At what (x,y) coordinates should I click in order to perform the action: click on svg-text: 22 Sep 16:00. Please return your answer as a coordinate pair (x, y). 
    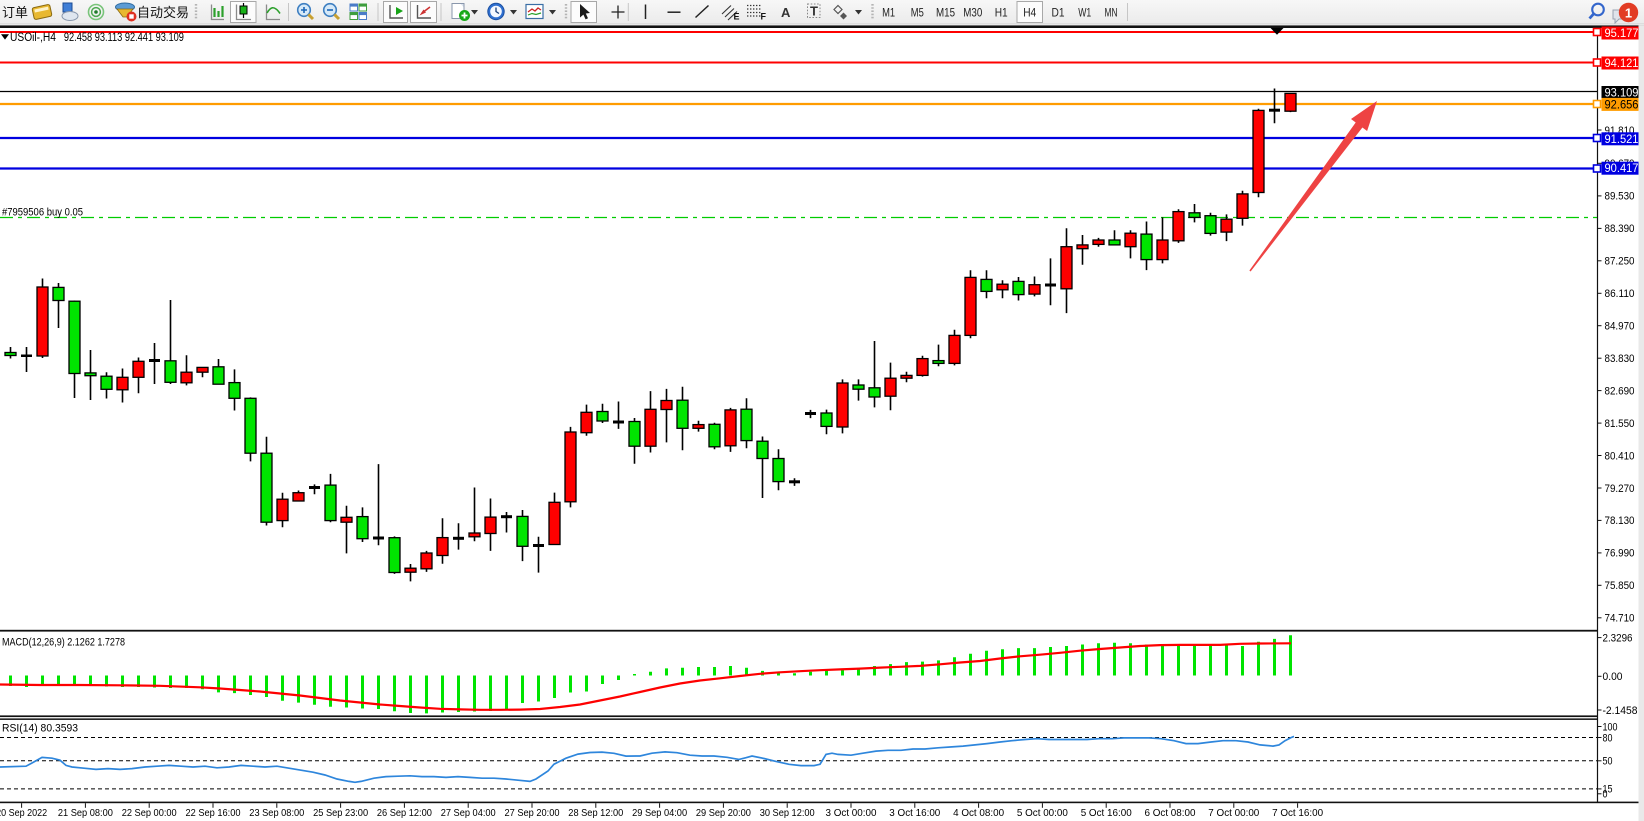
    Looking at the image, I should click on (213, 813).